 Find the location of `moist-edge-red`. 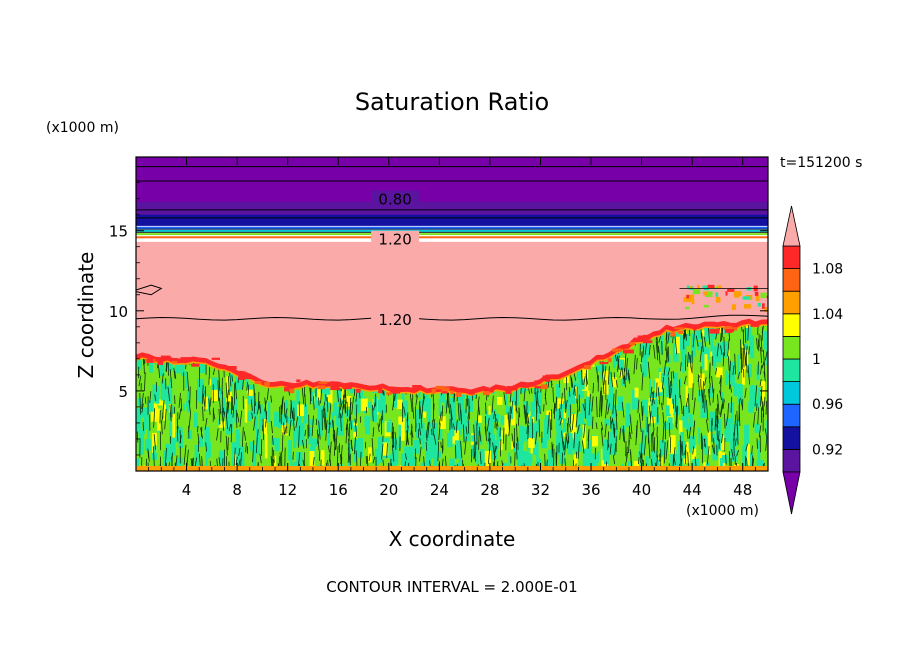

moist-edge-red is located at coordinates (452, 356).